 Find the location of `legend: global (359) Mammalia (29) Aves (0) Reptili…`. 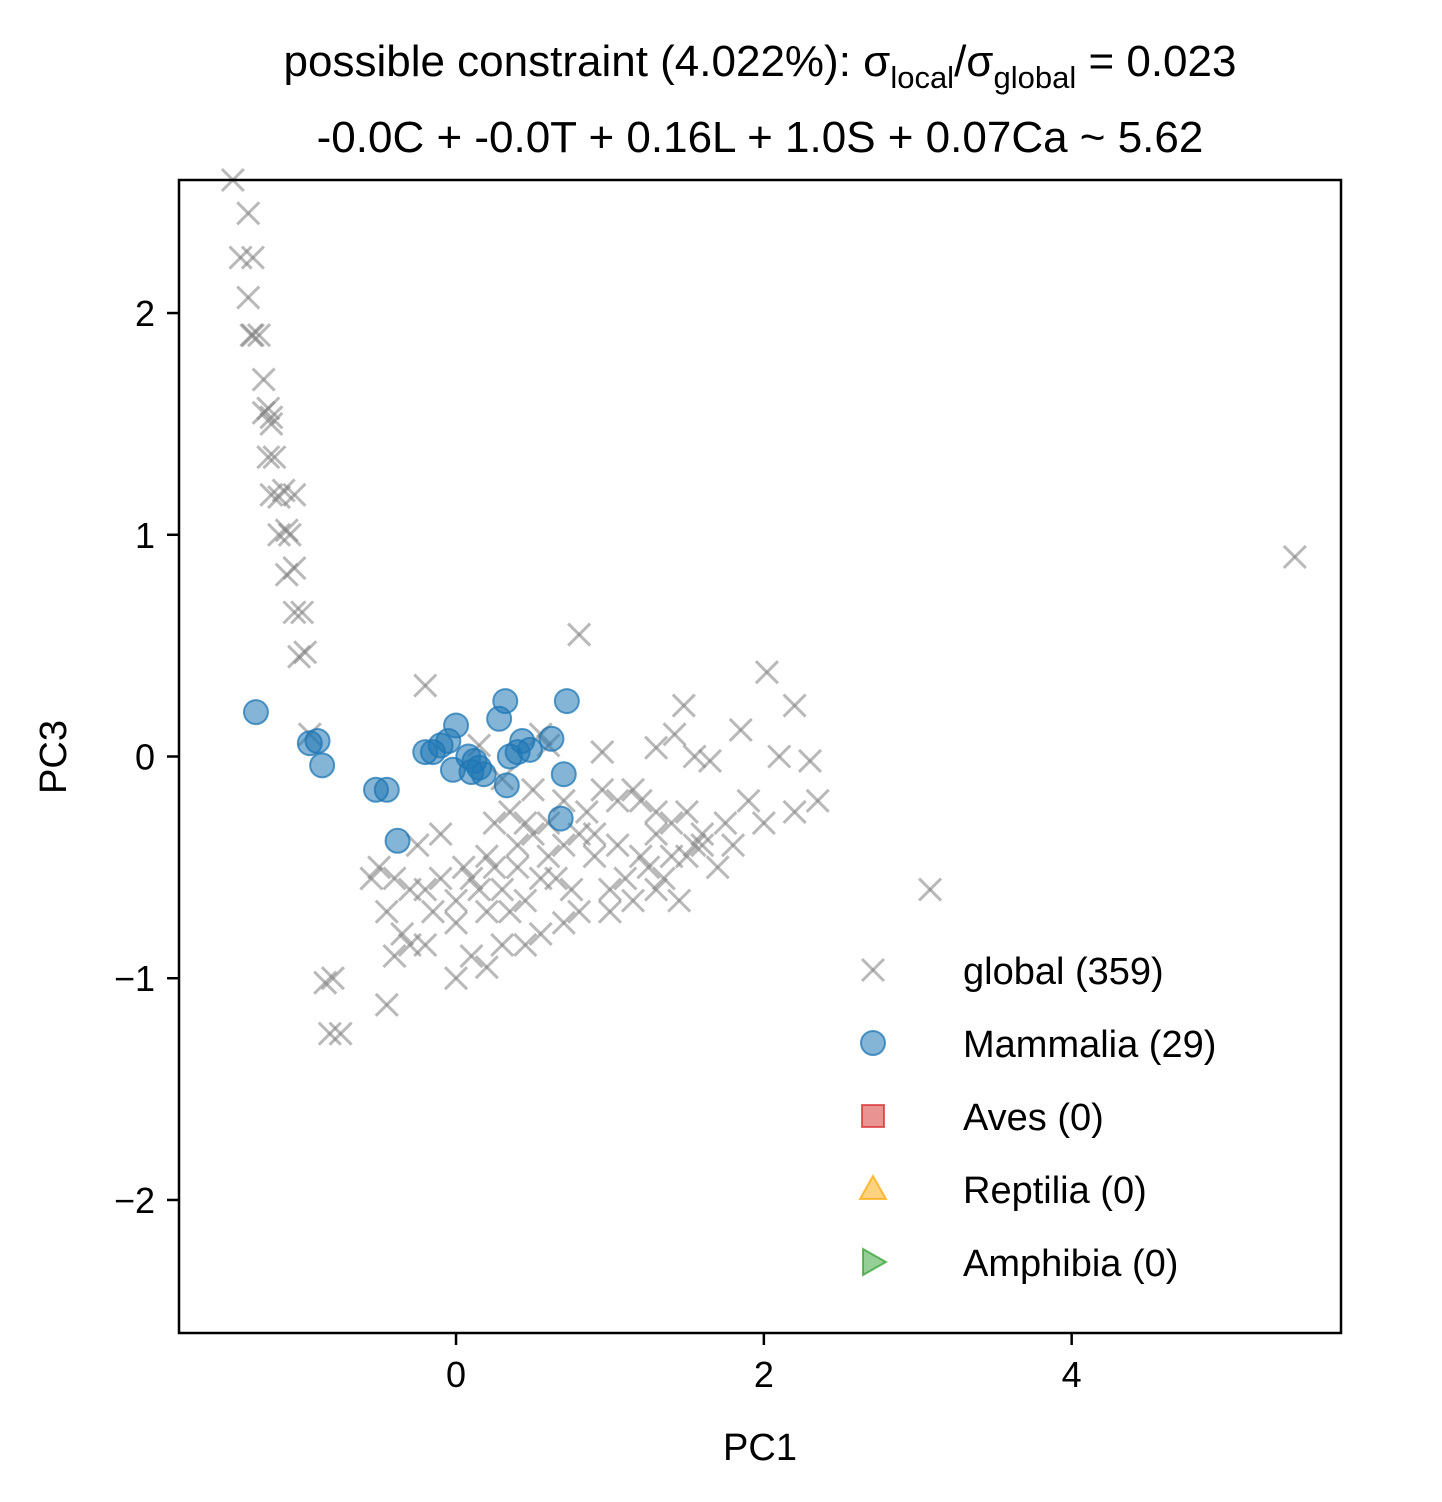

legend: global (359) Mammalia (29) Aves (0) Reptili… is located at coordinates (1037, 1118).